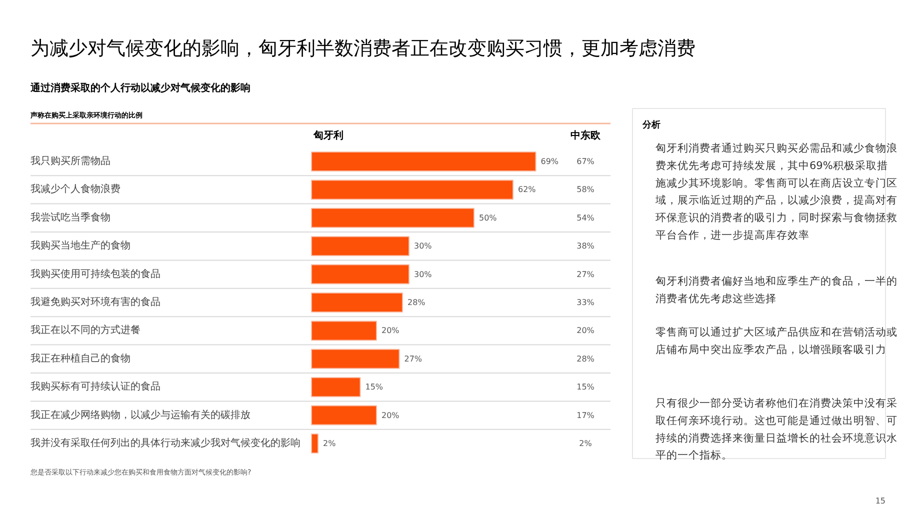  Describe the element at coordinates (413, 359) in the screenshot. I see `data-label: 27%` at that location.